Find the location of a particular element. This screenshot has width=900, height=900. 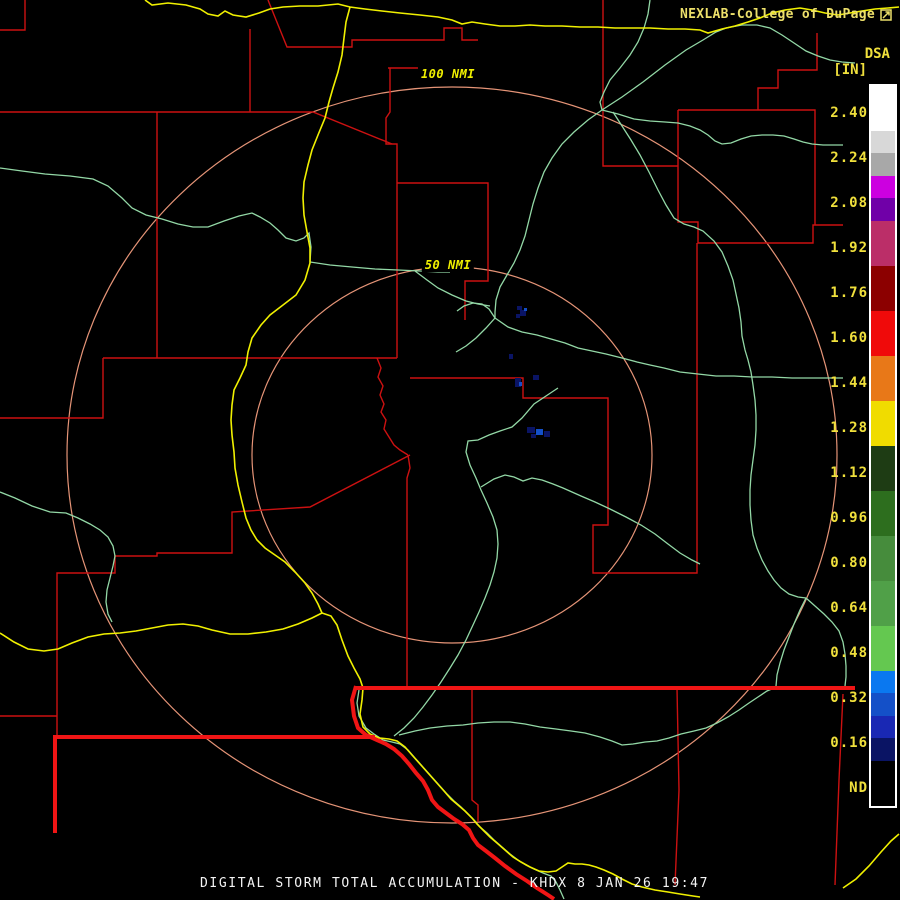

colorbar-label: 0.80 is located at coordinates (849, 563).